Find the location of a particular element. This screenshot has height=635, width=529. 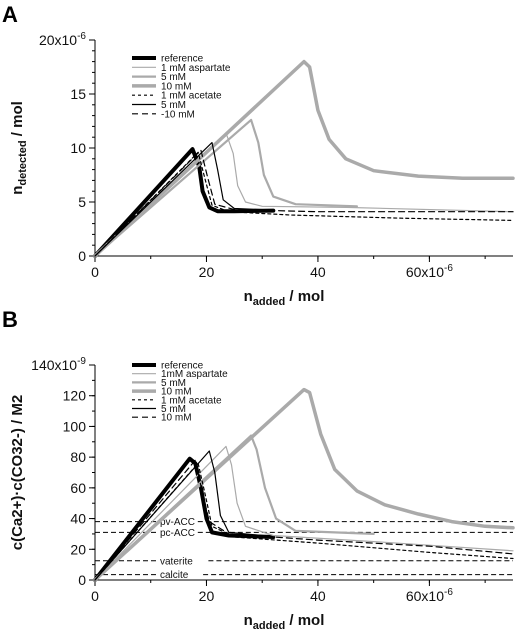

y-tick-label: 5 is located at coordinates (82, 202).